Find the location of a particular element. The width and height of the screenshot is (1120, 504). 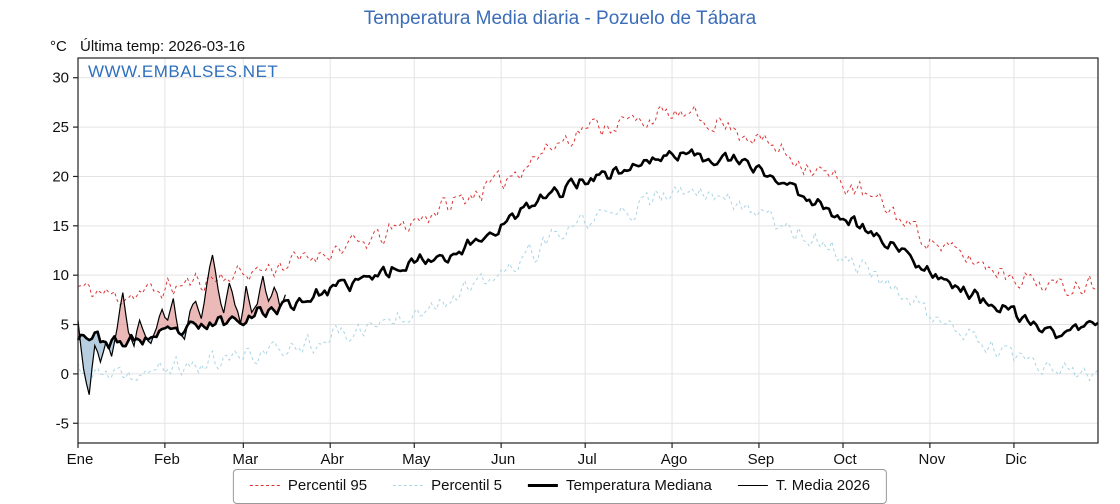

legend-label: Temperatura Mediana is located at coordinates (638, 485).